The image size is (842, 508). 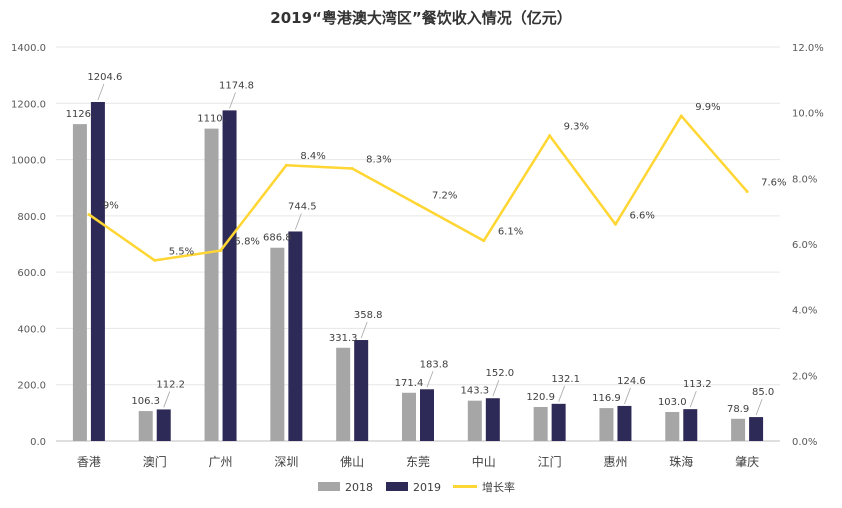 I want to click on data-label-2019: 183.8, so click(x=434, y=364).